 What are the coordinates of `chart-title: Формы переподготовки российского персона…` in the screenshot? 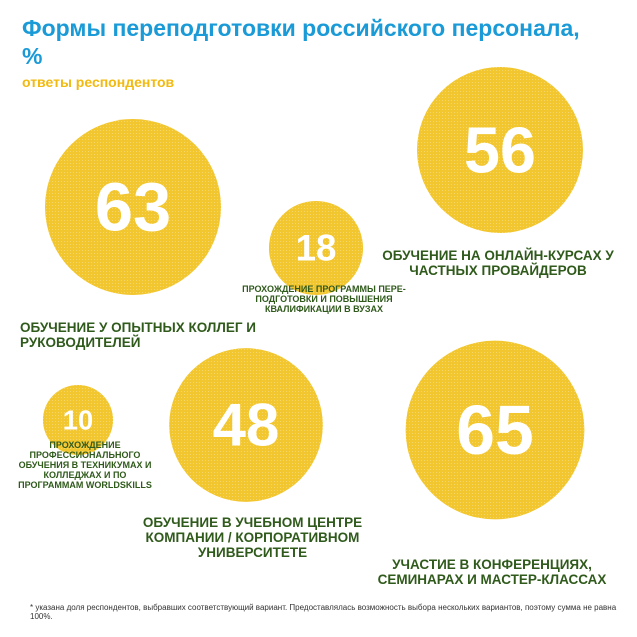 It's located at (301, 42).